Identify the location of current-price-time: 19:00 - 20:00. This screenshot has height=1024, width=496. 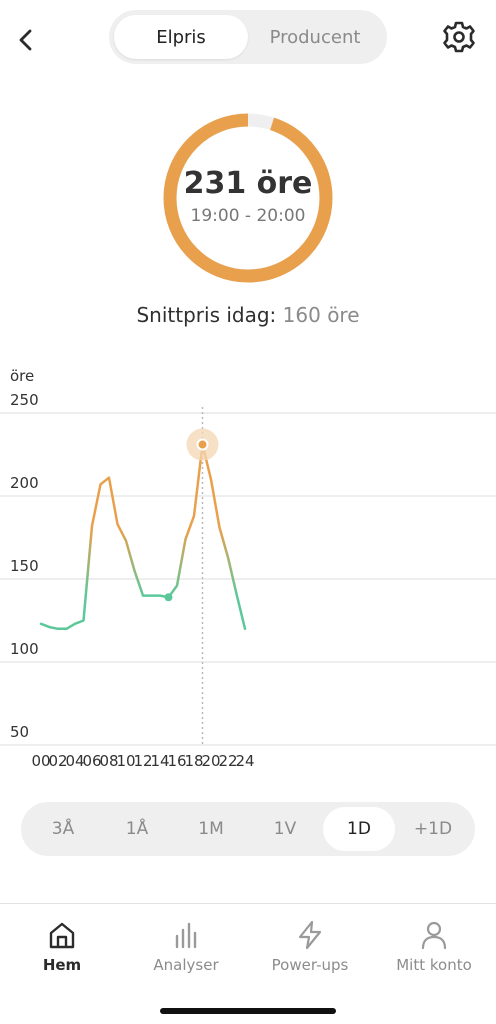
(248, 216).